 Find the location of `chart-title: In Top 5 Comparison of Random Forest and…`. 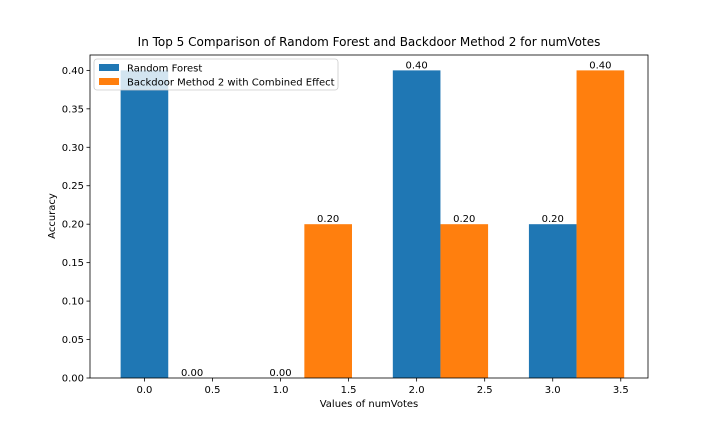

chart-title: In Top 5 Comparison of Random Forest and… is located at coordinates (369, 42).